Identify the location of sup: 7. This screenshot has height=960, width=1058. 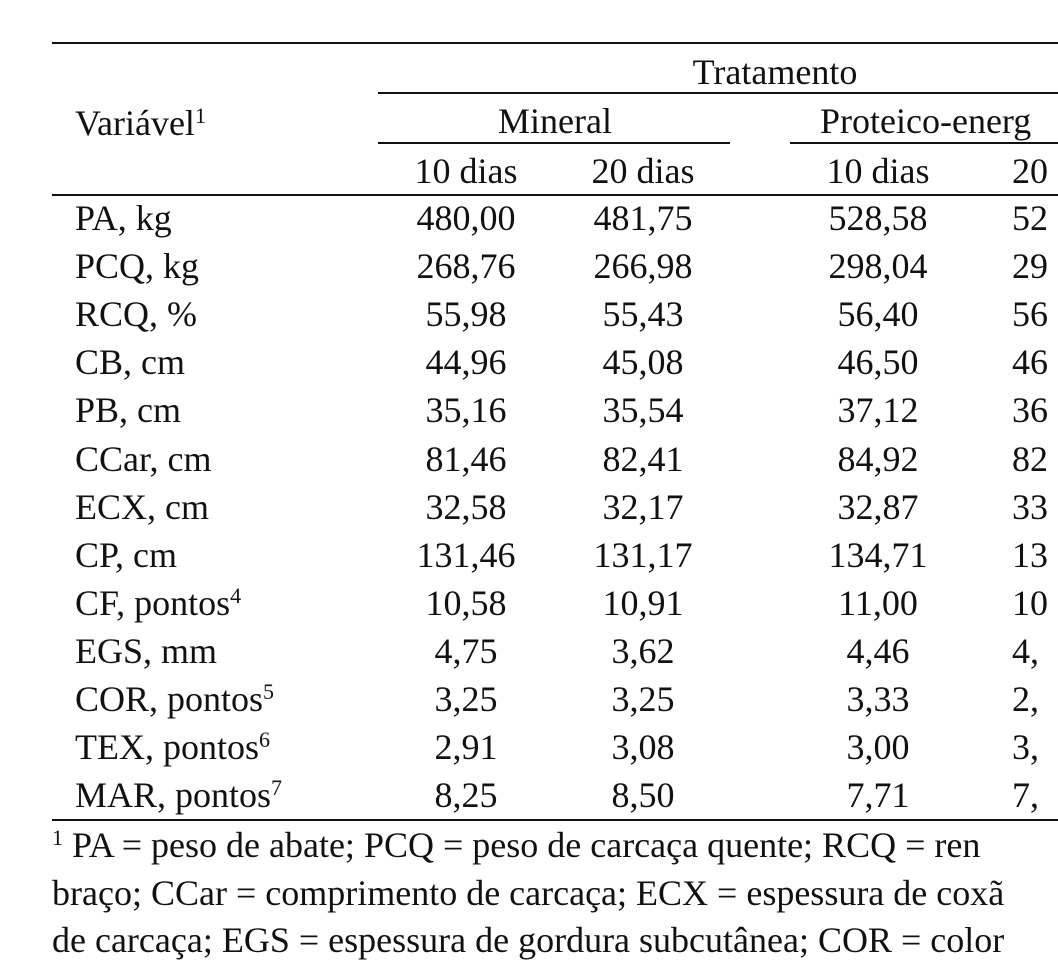
(277, 788).